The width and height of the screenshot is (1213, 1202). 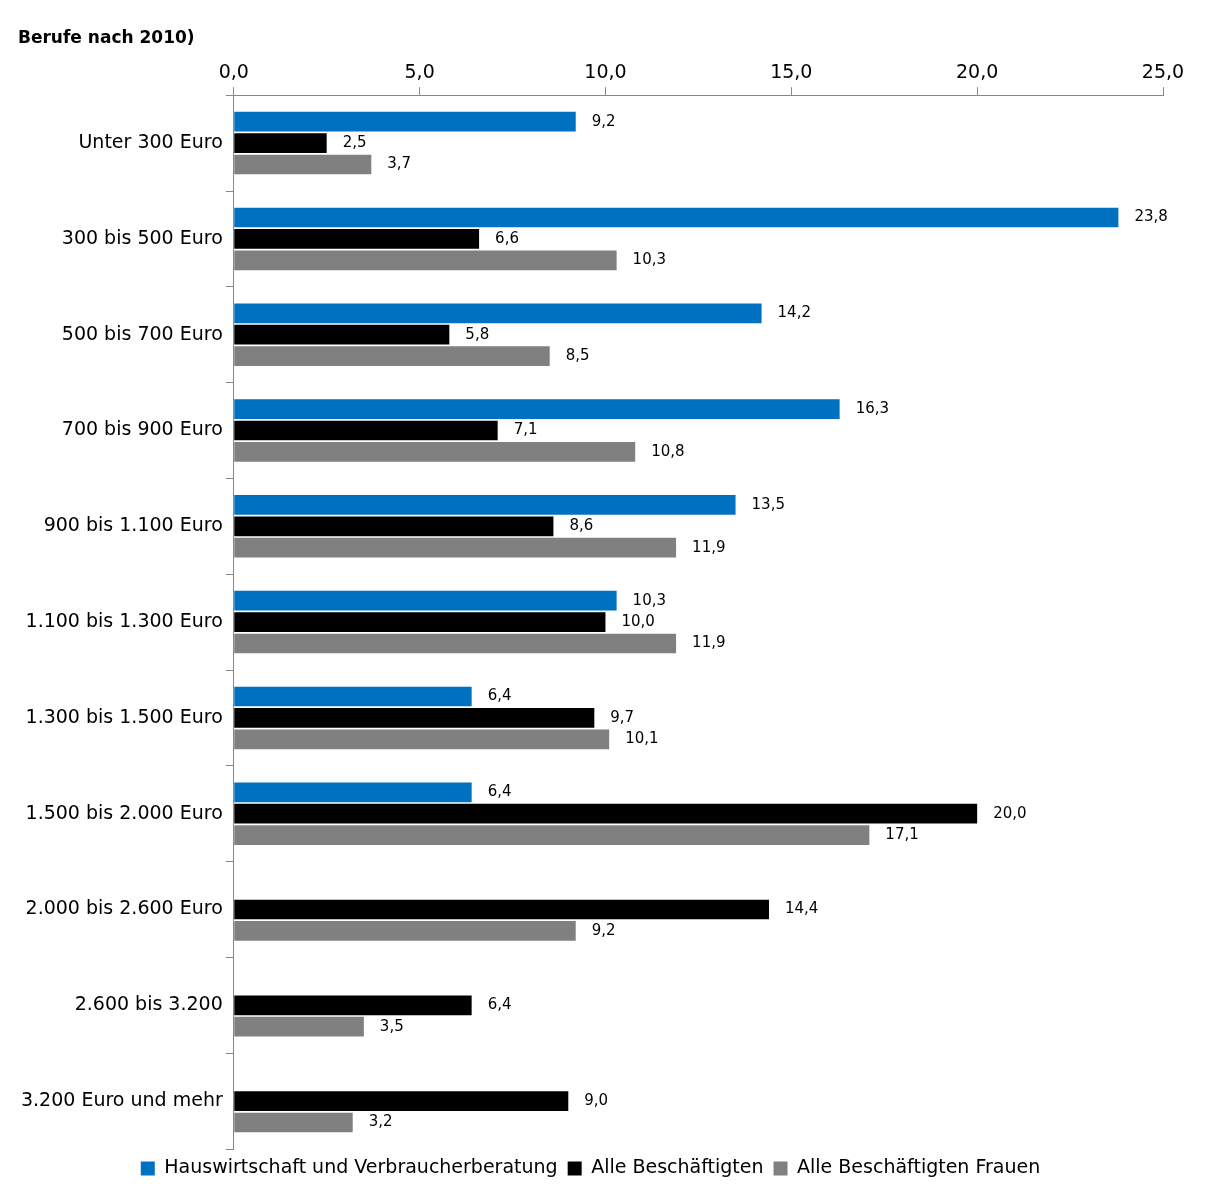 I want to click on y-tick-label: 2.000 bis 2.600 Euro, so click(x=124, y=907).